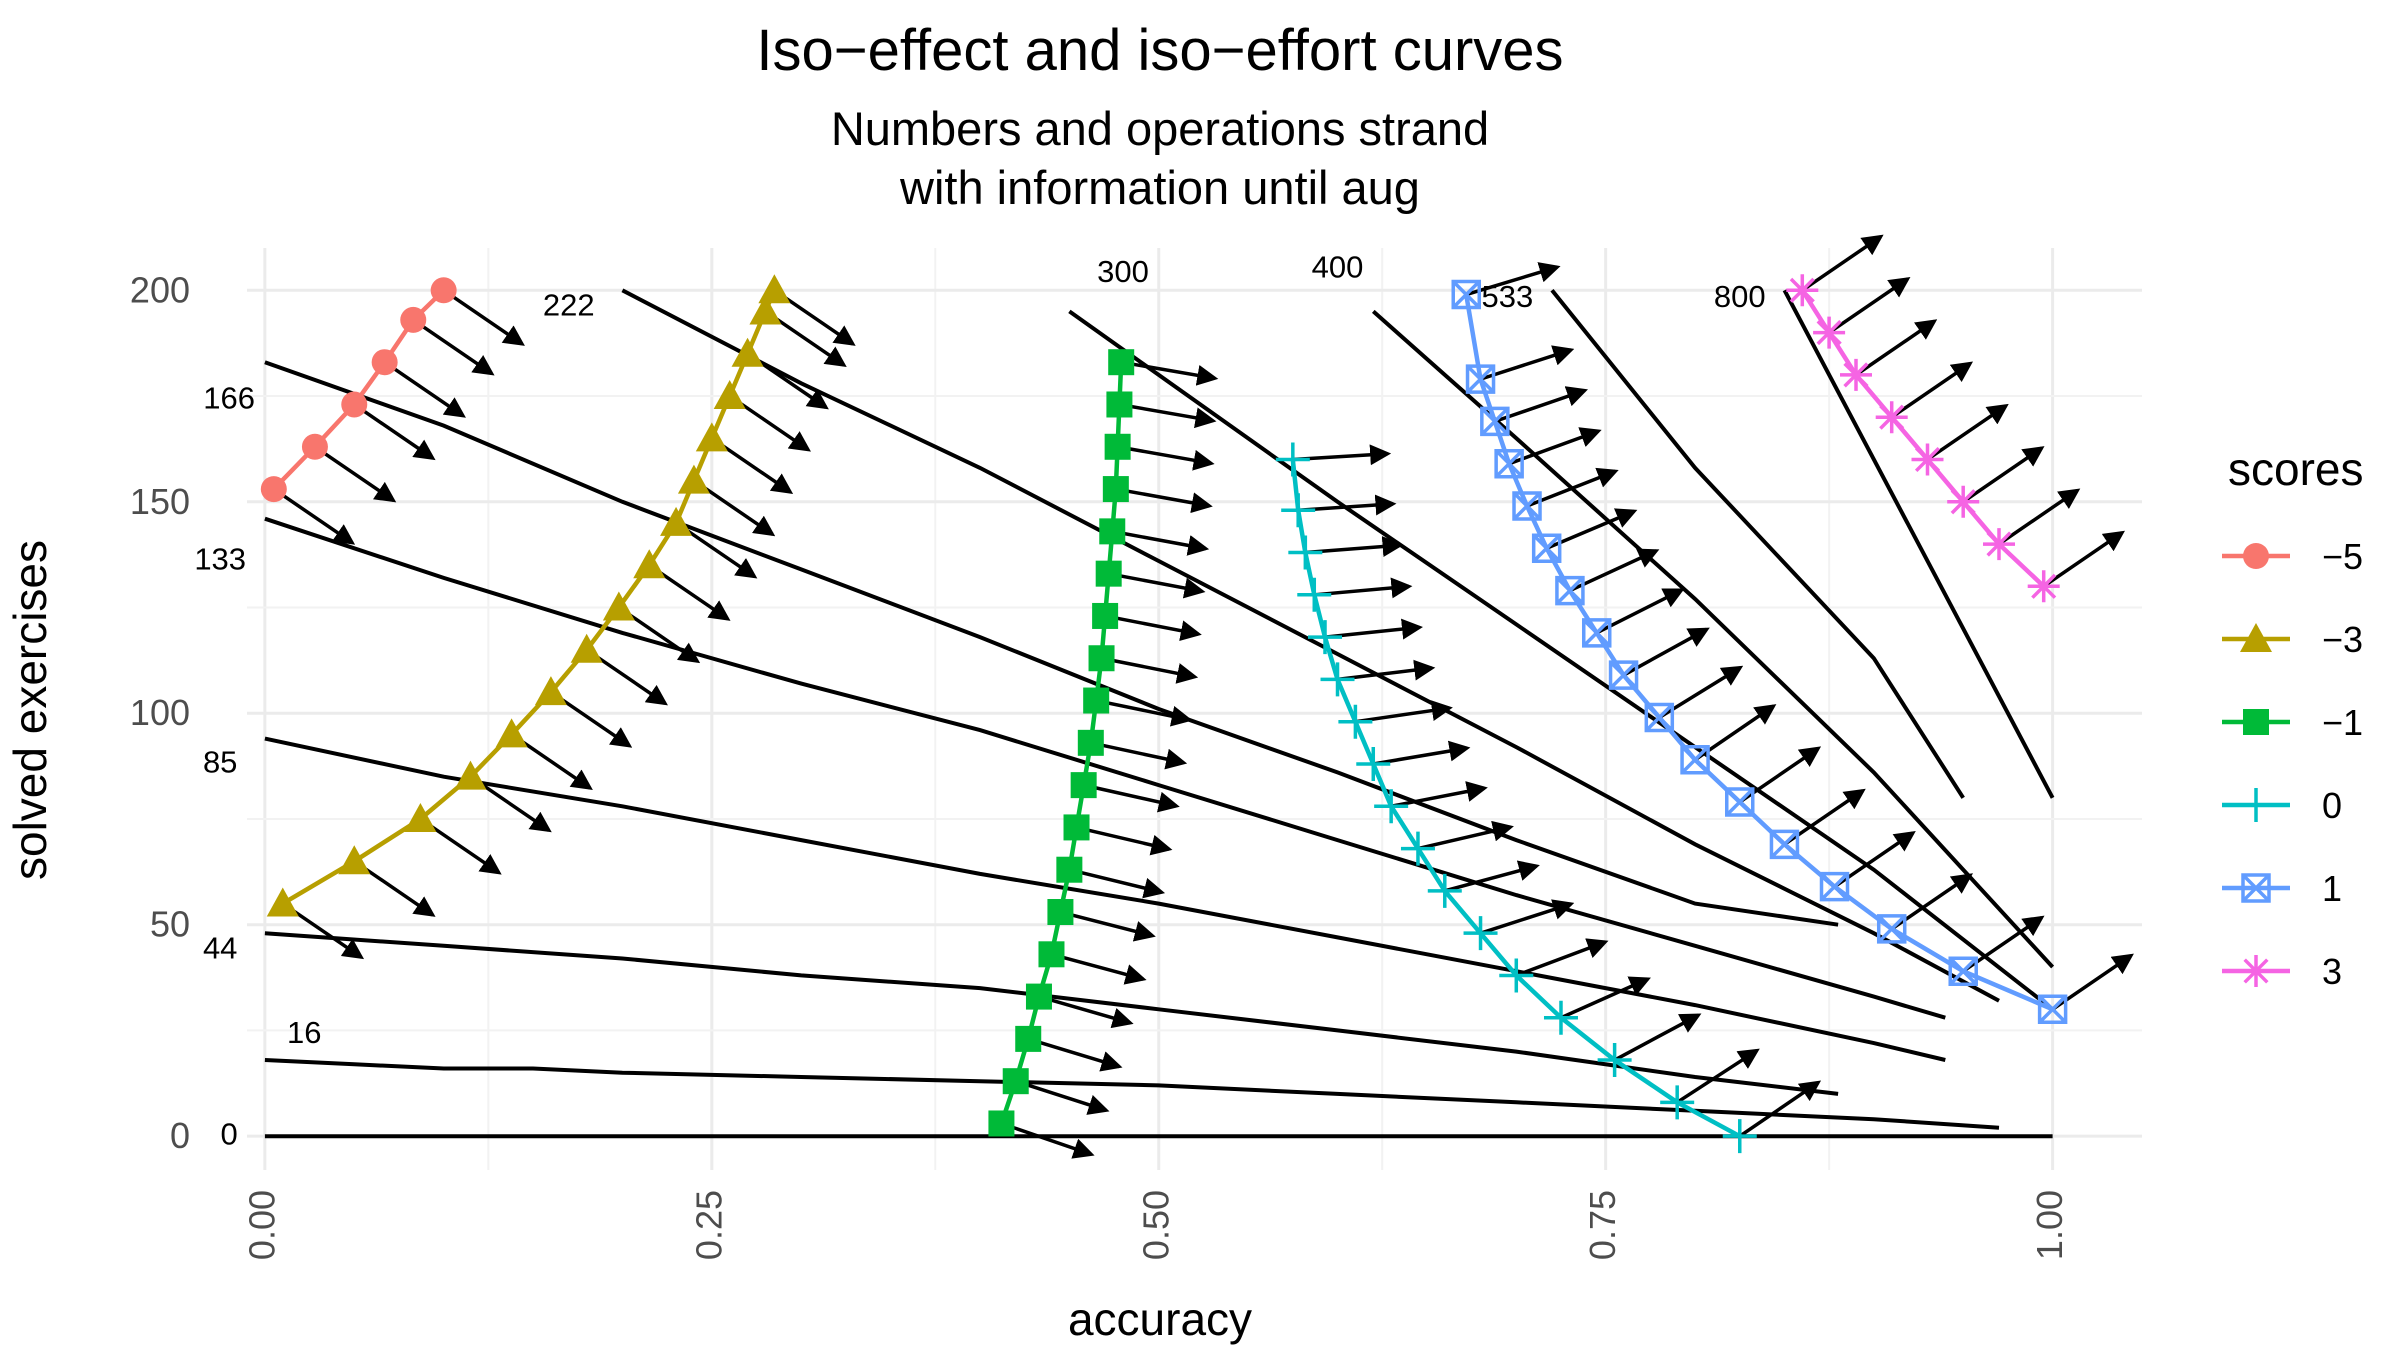 The image size is (2394, 1358). What do you see at coordinates (1159, 187) in the screenshot?
I see `chart-subtitle-line-2: with information until aug` at bounding box center [1159, 187].